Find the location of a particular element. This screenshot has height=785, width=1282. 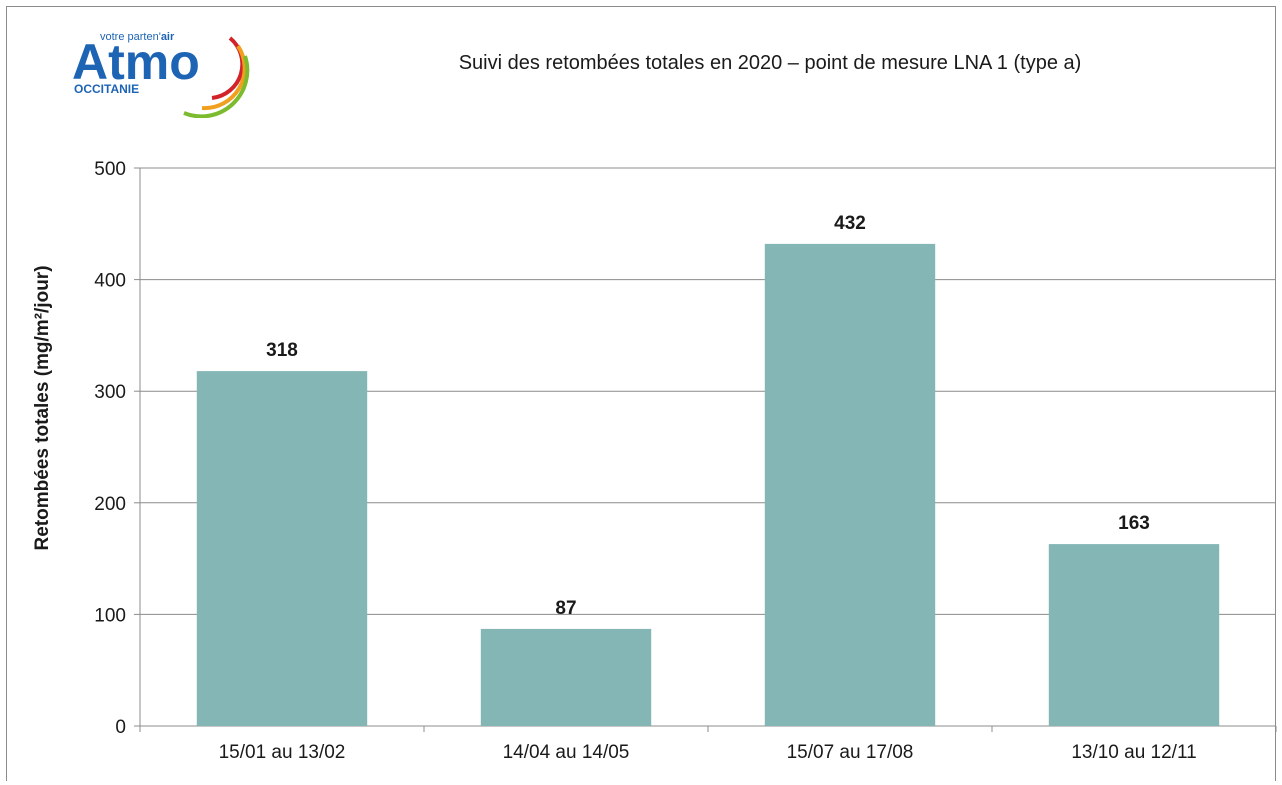

x-tick-label: 15/01 au 13/02 is located at coordinates (282, 752).